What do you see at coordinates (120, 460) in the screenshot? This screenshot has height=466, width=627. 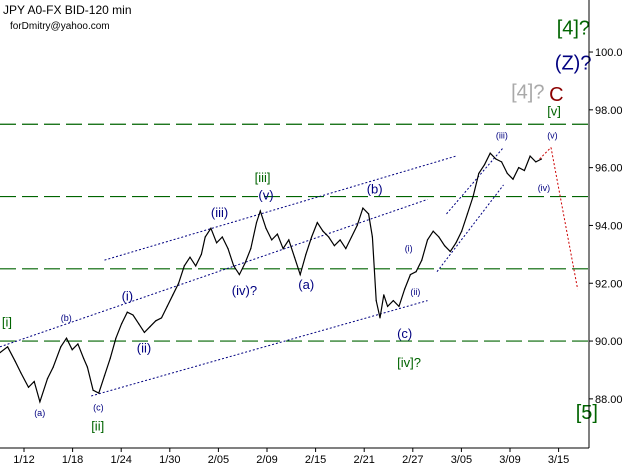 I see `x-tick-label: 1/24` at bounding box center [120, 460].